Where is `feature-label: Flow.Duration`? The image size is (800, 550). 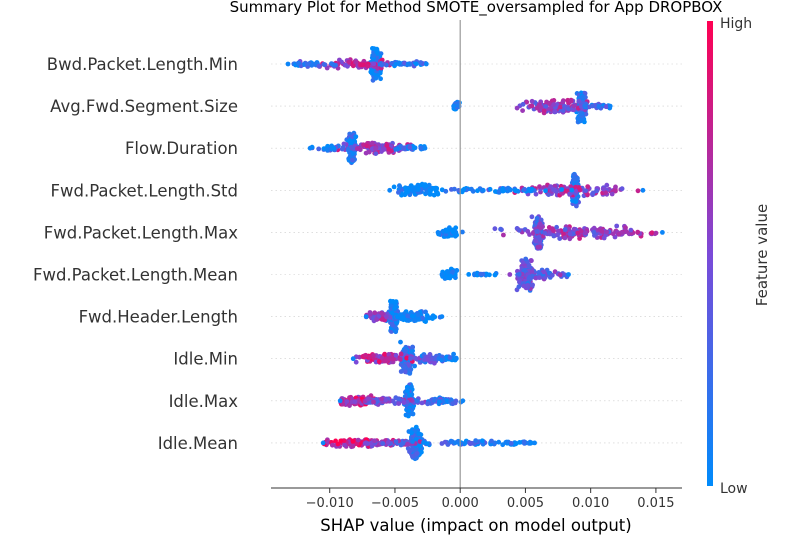
feature-label: Flow.Duration is located at coordinates (181, 148).